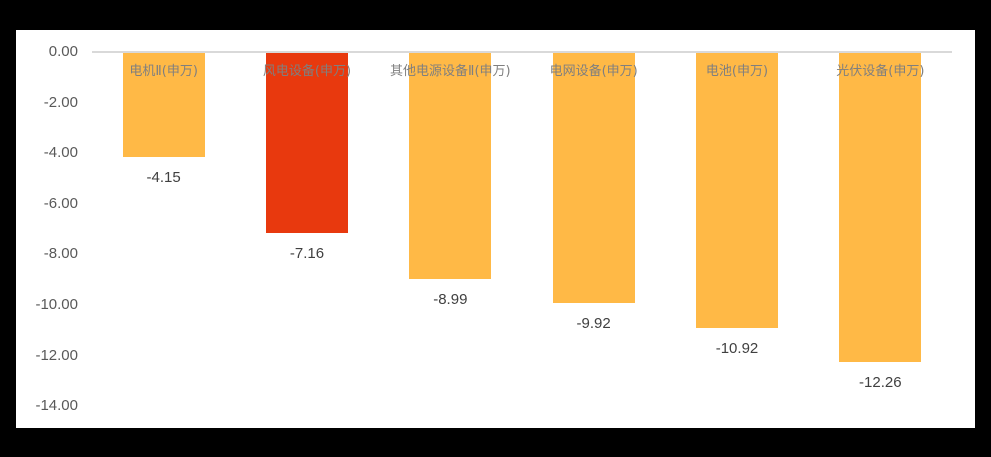 This screenshot has width=991, height=457. Describe the element at coordinates (56, 406) in the screenshot. I see `y-axis-tick-label: -14.00` at that location.